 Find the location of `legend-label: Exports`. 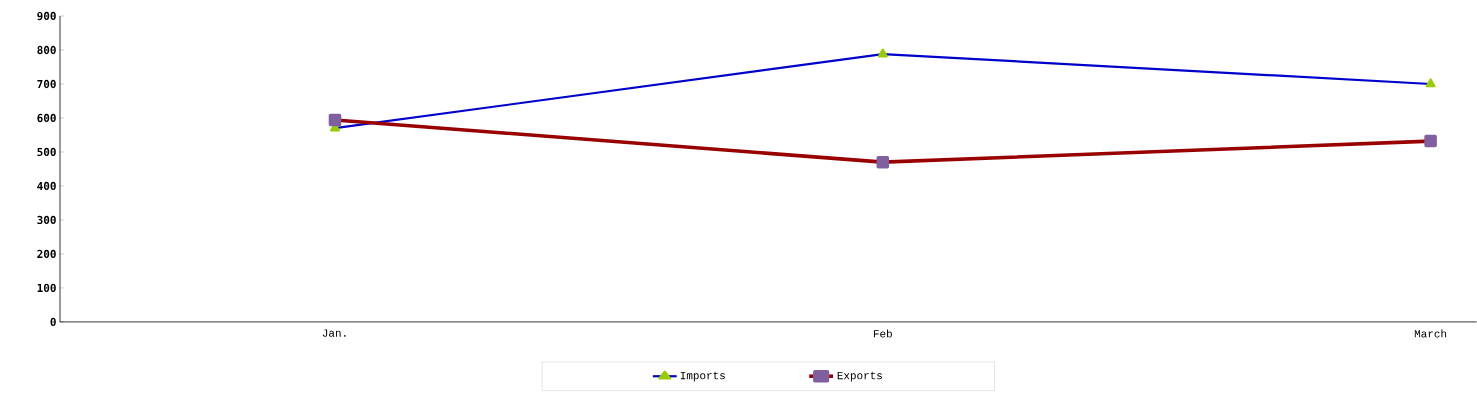

legend-label: Exports is located at coordinates (859, 376).